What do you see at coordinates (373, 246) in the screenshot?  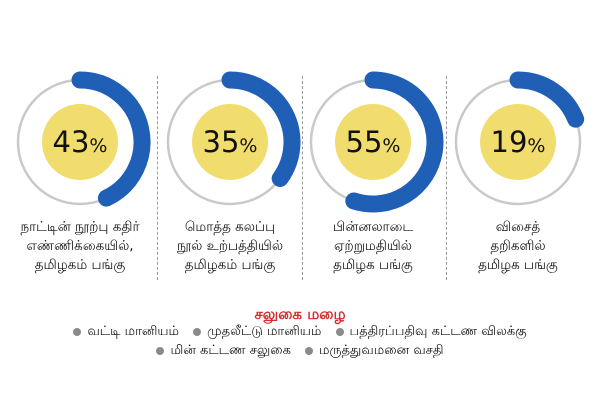 I see `caption-3: பின்னலாடை ஏற்றுமதியில் தமிழக பங்கு` at bounding box center [373, 246].